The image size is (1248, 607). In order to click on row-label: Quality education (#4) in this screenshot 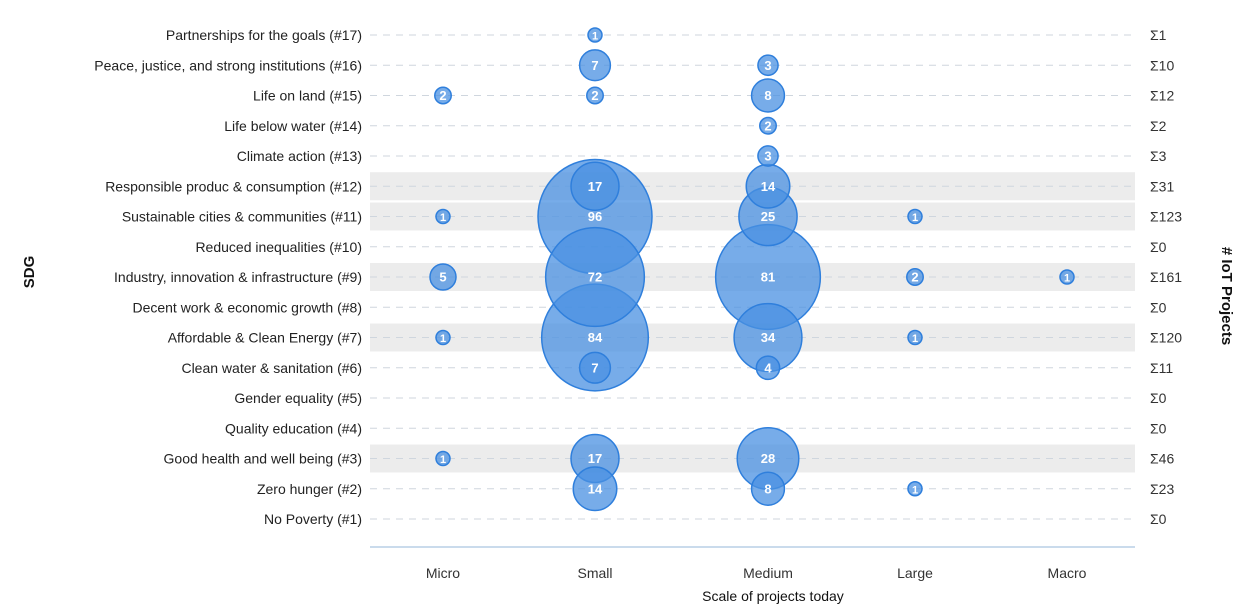, I will do `click(293, 428)`.